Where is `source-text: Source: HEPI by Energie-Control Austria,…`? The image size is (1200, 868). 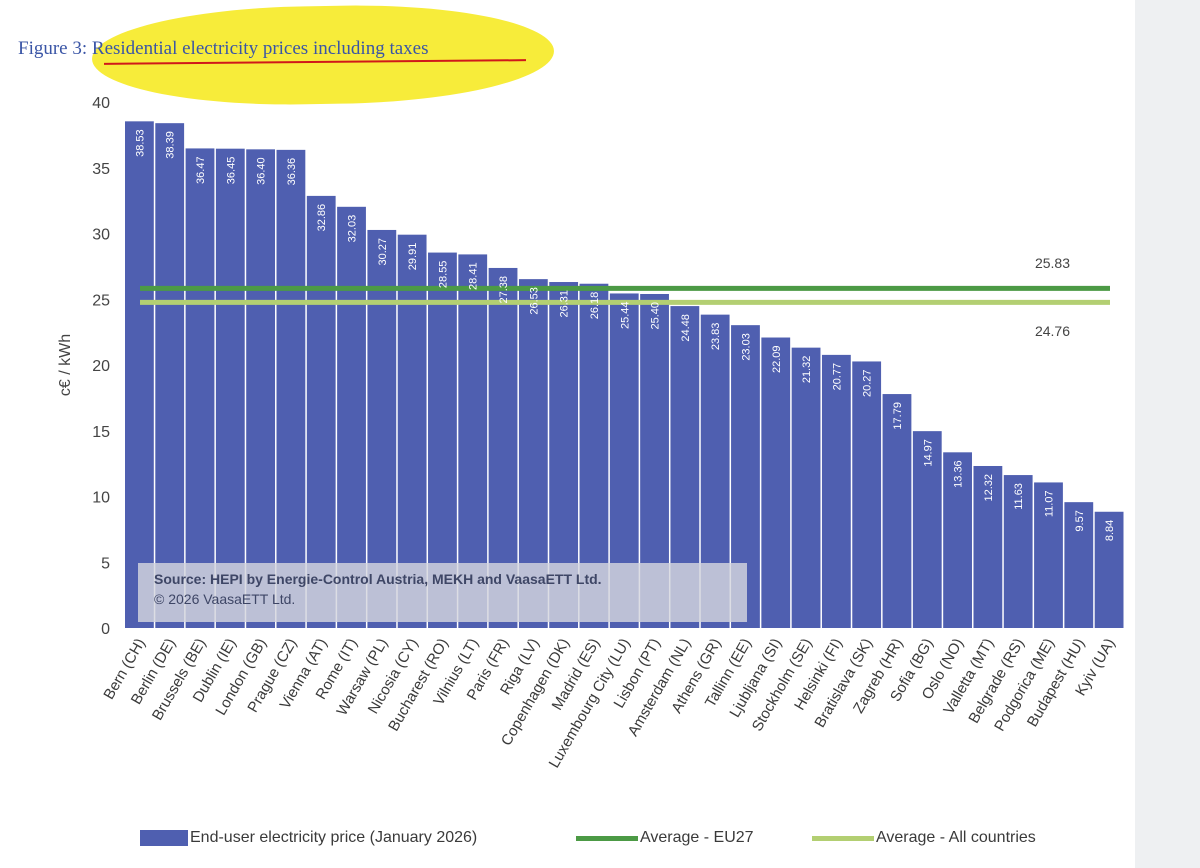
source-text: Source: HEPI by Energie-Control Austria,… is located at coordinates (378, 579).